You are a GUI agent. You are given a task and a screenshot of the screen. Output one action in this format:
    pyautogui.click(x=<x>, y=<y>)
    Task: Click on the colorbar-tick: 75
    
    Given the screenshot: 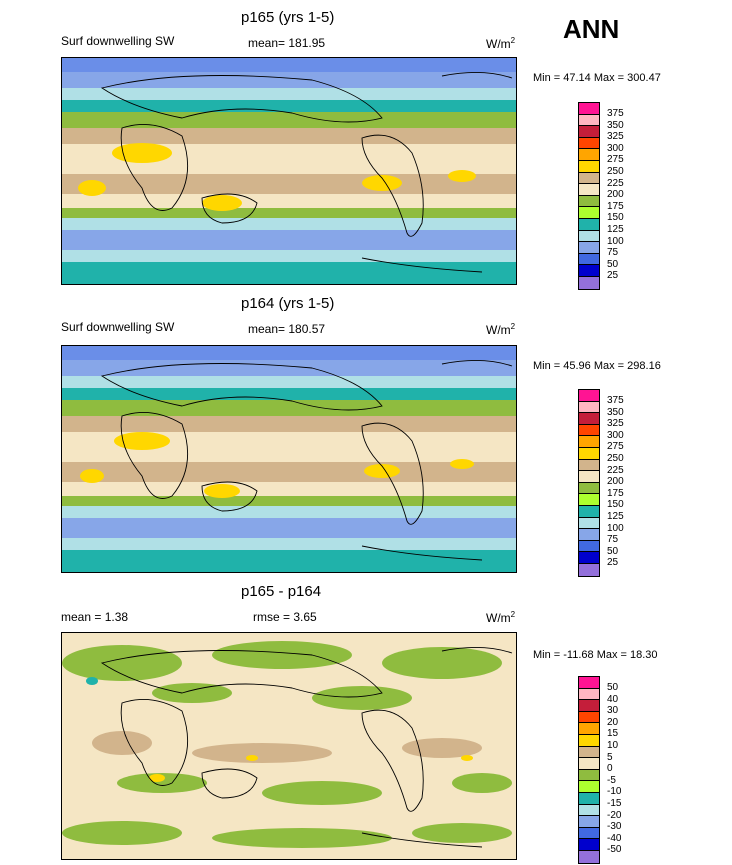 What is the action you would take?
    pyautogui.click(x=613, y=252)
    